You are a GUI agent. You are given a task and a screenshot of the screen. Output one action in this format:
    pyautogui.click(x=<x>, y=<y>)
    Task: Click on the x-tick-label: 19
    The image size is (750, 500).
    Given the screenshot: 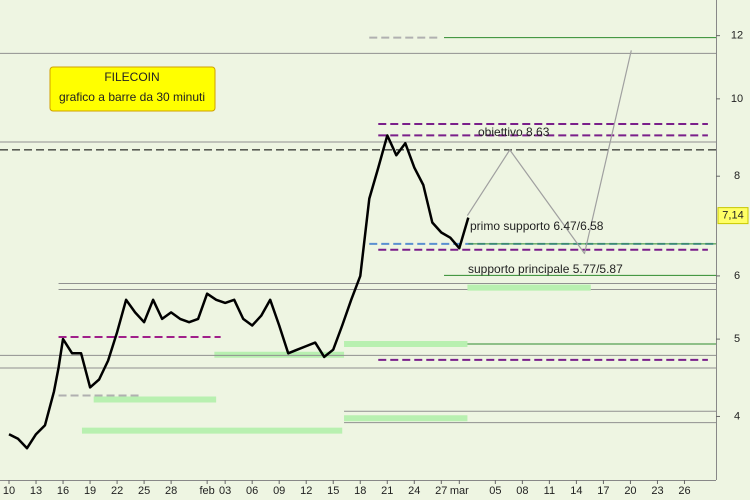 What is the action you would take?
    pyautogui.click(x=90, y=491)
    